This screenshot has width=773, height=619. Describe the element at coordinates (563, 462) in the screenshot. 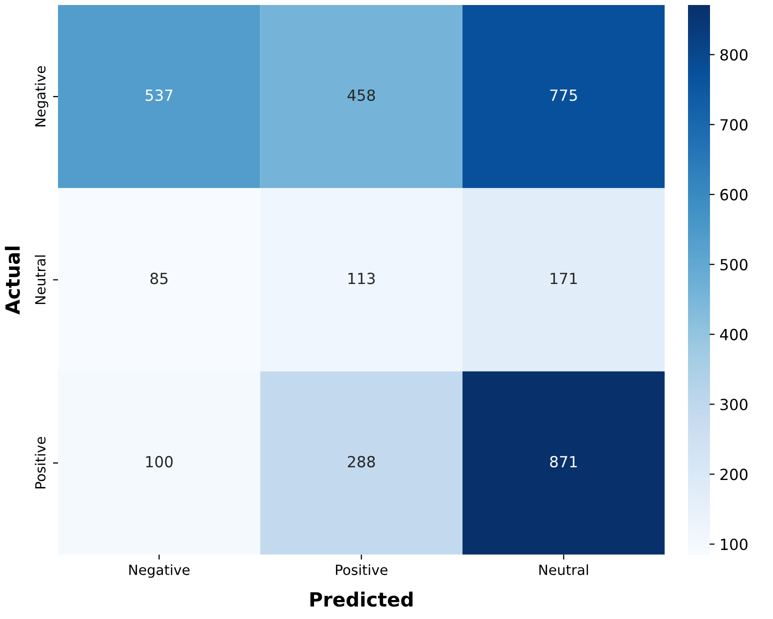

I see `data-label: 871` at that location.